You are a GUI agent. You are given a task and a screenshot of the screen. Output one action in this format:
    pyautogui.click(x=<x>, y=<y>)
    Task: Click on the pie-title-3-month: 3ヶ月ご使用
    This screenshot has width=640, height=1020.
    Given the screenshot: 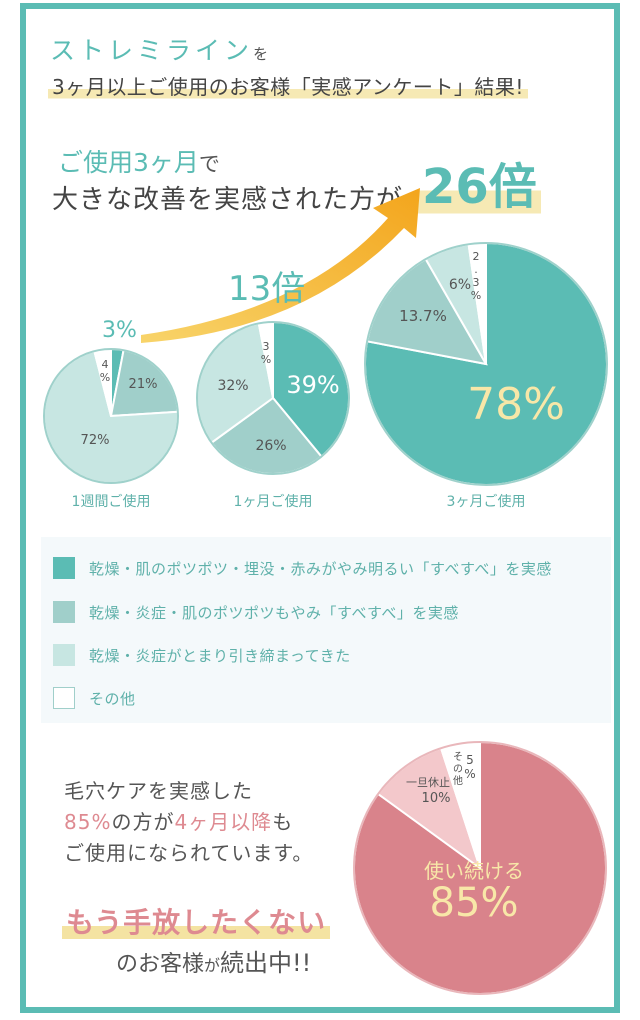 What is the action you would take?
    pyautogui.click(x=486, y=501)
    